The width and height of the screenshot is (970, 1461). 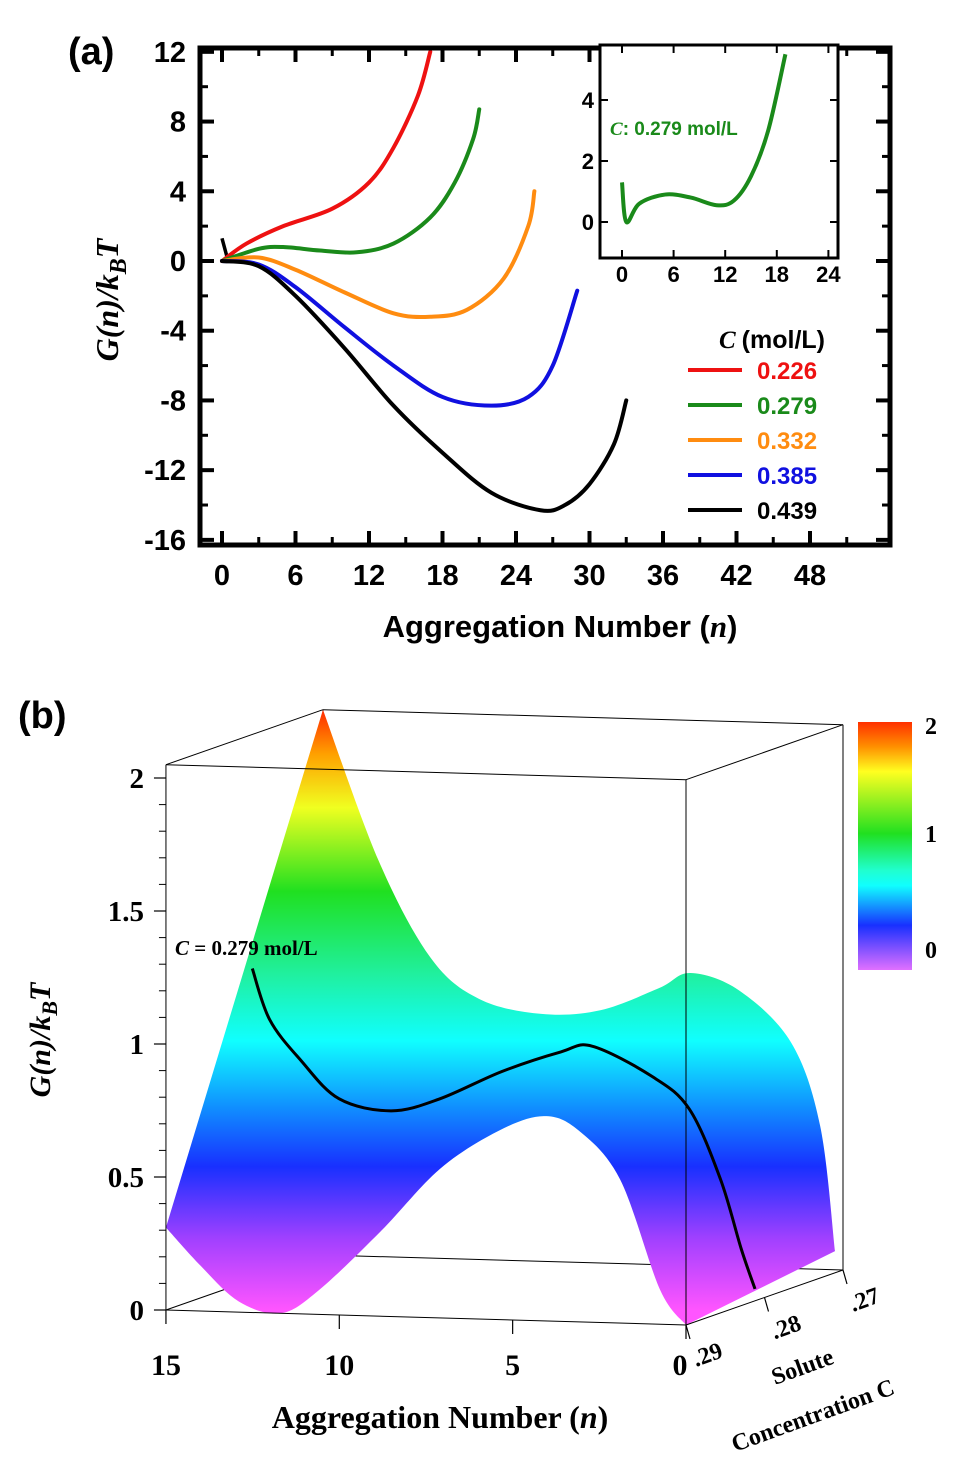 What do you see at coordinates (173, 332) in the screenshot?
I see `y-tick-label: -4` at bounding box center [173, 332].